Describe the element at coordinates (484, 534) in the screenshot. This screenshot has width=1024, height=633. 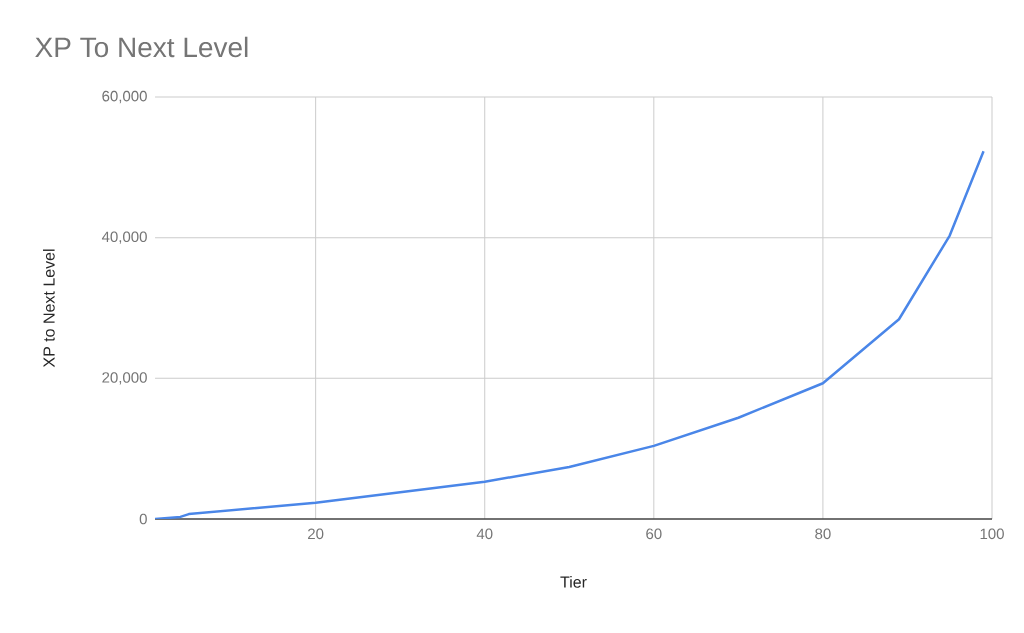
I see `x-tick-label: 40` at that location.